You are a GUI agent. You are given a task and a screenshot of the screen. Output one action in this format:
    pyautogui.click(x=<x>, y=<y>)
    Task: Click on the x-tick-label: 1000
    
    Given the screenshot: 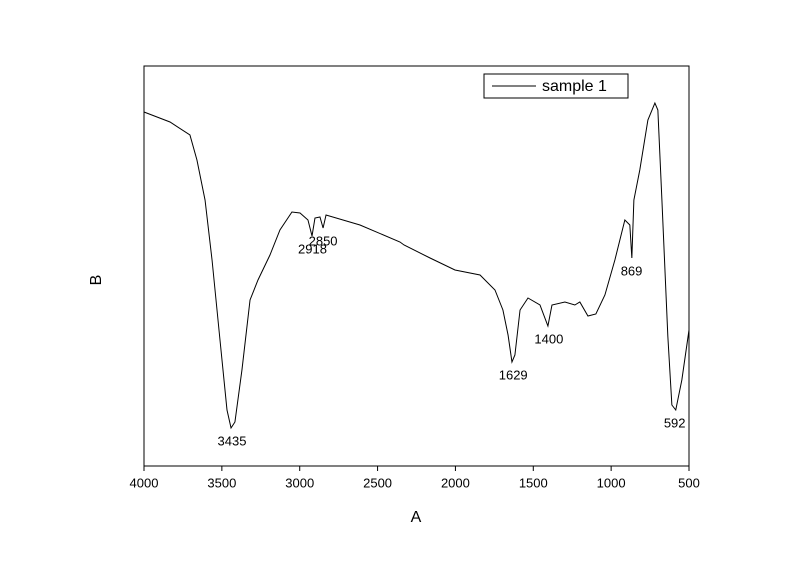 What is the action you would take?
    pyautogui.click(x=611, y=482)
    